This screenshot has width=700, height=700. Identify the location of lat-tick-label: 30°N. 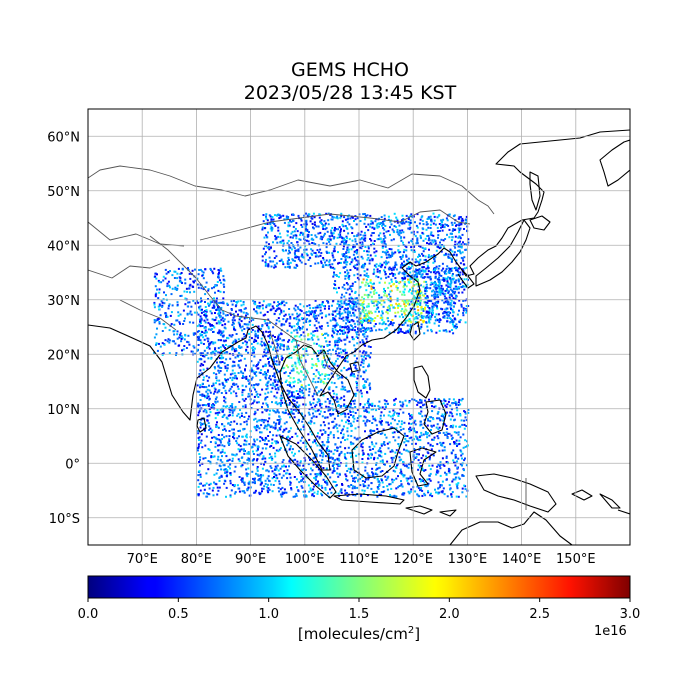
(63, 301).